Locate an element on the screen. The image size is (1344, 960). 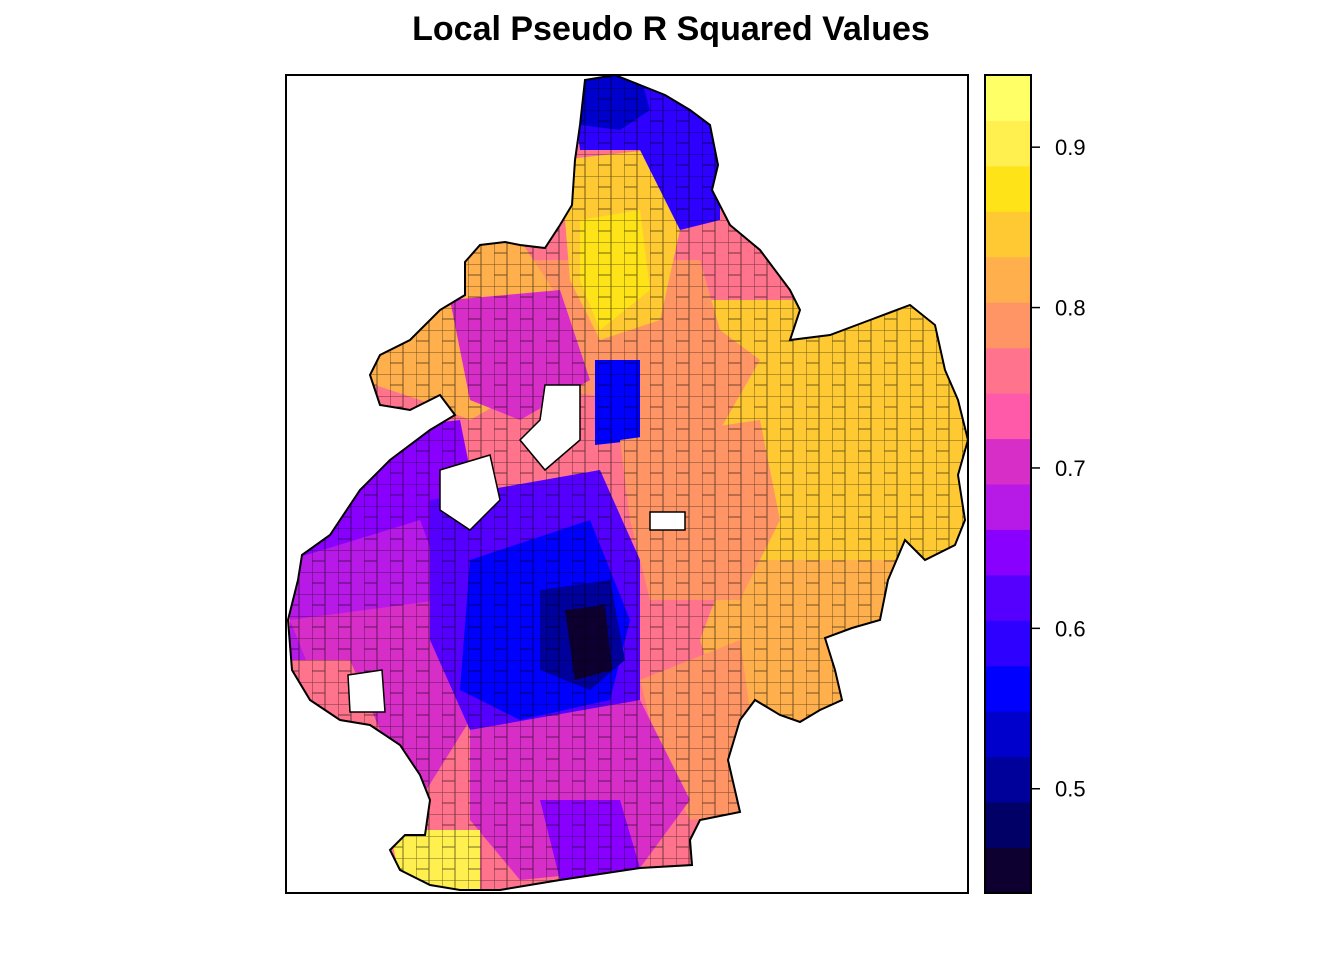
legend-ticks: 0.5 0.6 0.7 0.8 0.9 is located at coordinates (1058, 468).